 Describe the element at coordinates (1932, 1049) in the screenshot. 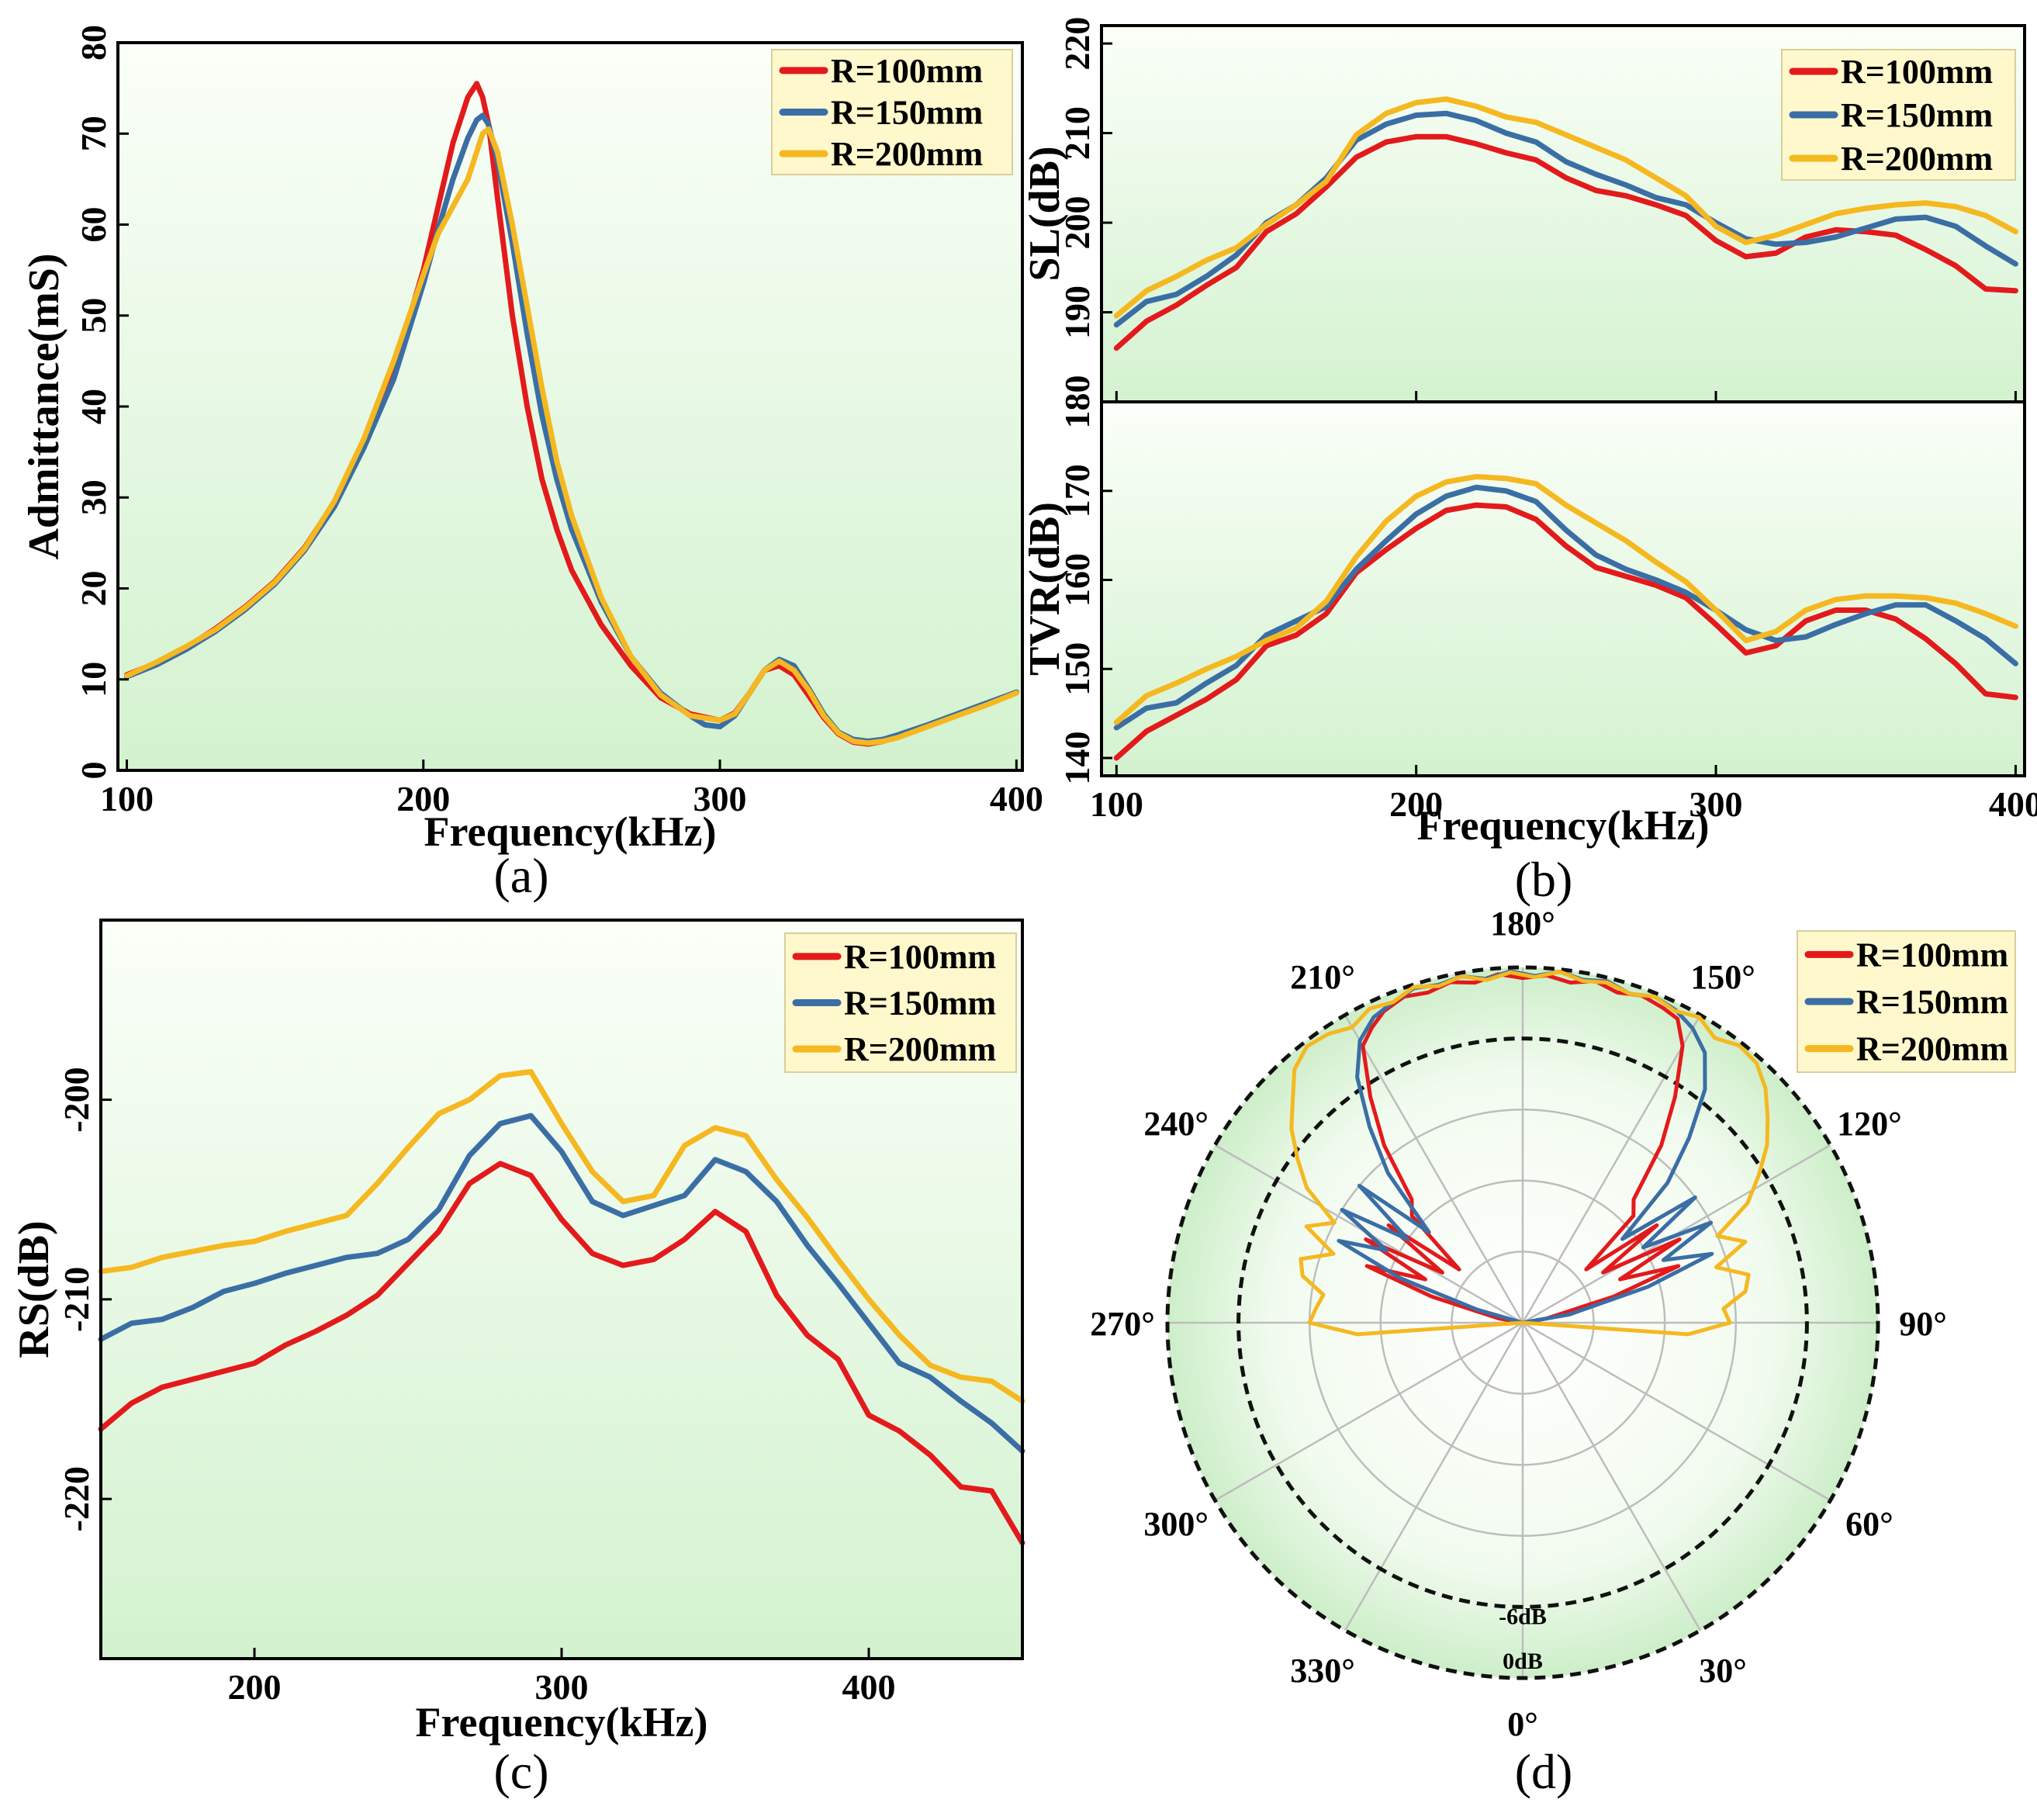

I see `panel-d-legend-label-2: R=200mm` at that location.